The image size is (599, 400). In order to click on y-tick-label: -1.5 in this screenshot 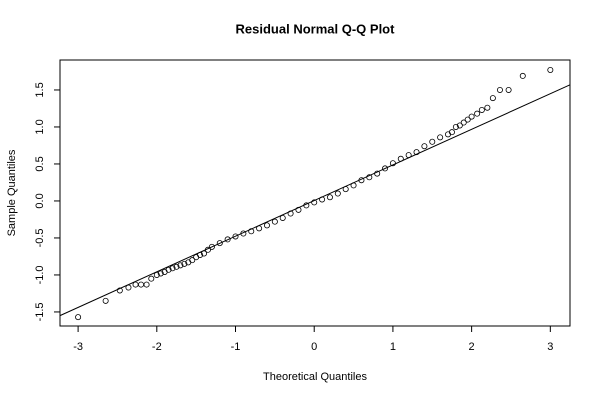, I will do `click(40, 311)`.